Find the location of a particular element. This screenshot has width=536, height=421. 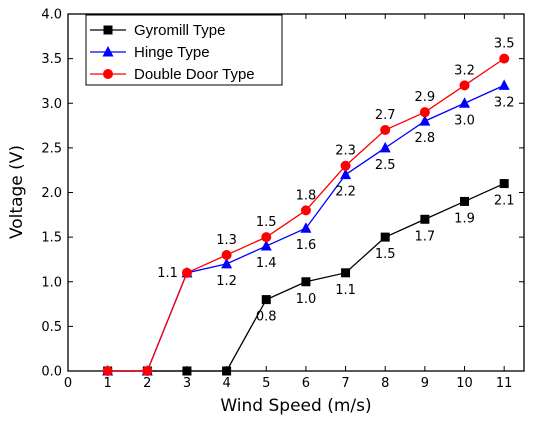

x-tick-label: 6 is located at coordinates (306, 383).